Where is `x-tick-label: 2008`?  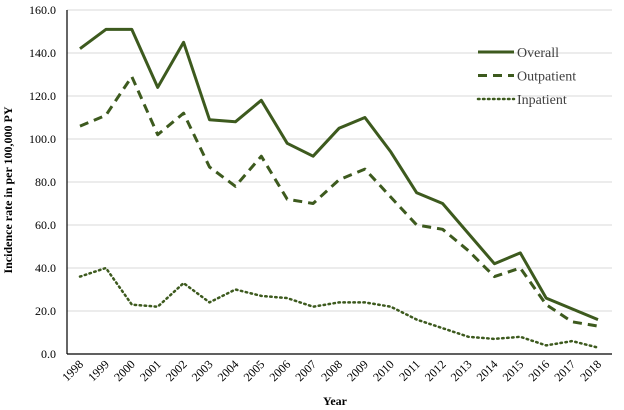
x-tick-label: 2008 is located at coordinates (331, 370).